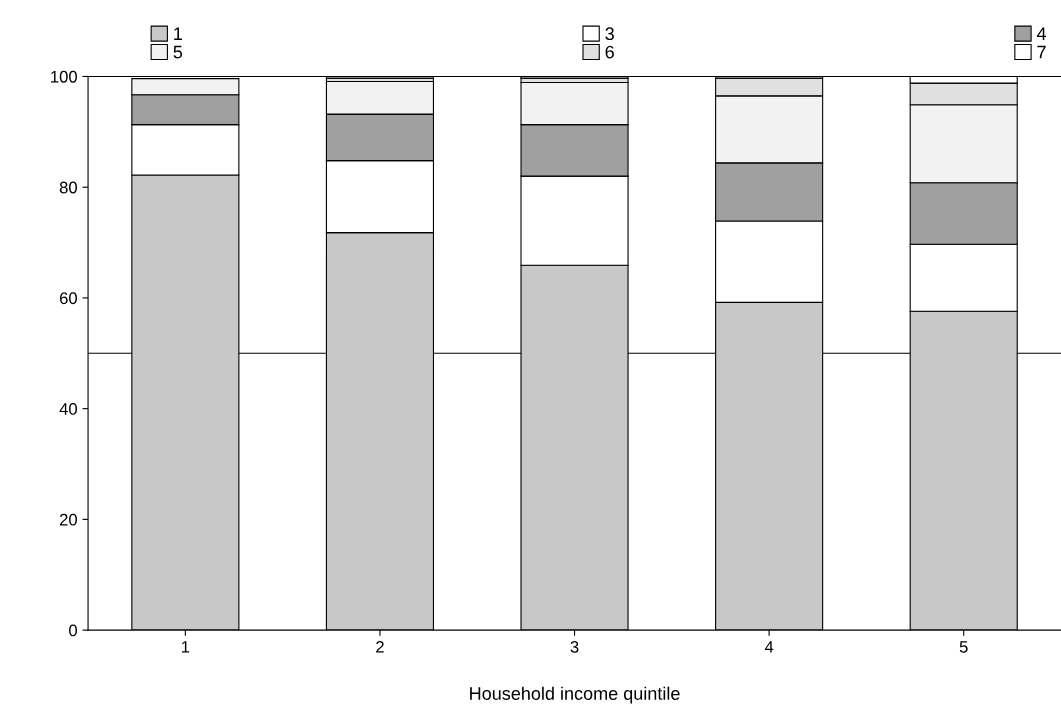 This screenshot has width=1061, height=708. I want to click on legend-label: 5, so click(178, 52).